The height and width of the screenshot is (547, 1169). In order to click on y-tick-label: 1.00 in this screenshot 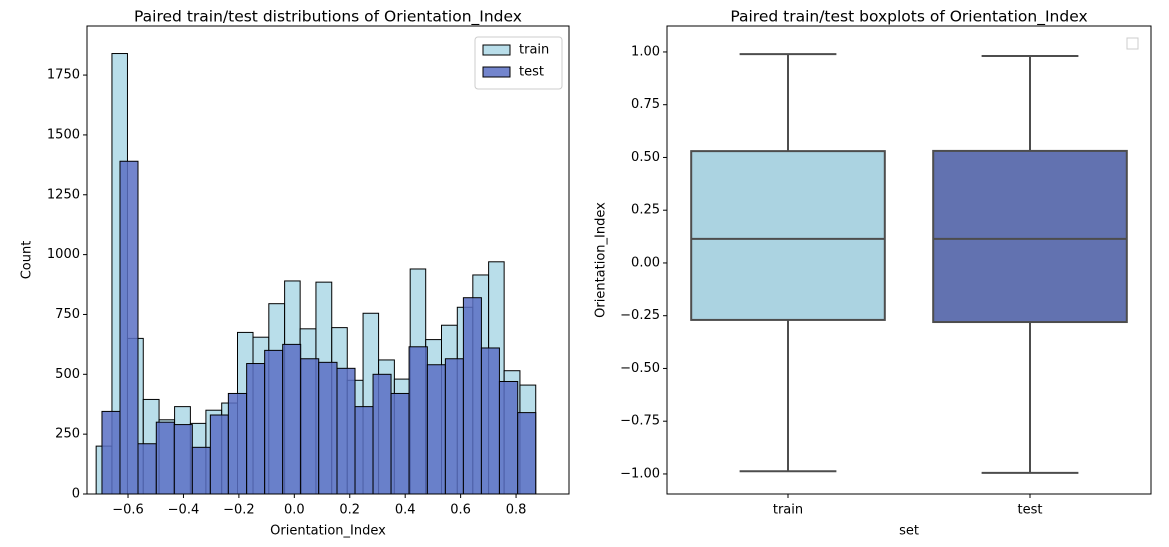, I will do `click(645, 51)`.